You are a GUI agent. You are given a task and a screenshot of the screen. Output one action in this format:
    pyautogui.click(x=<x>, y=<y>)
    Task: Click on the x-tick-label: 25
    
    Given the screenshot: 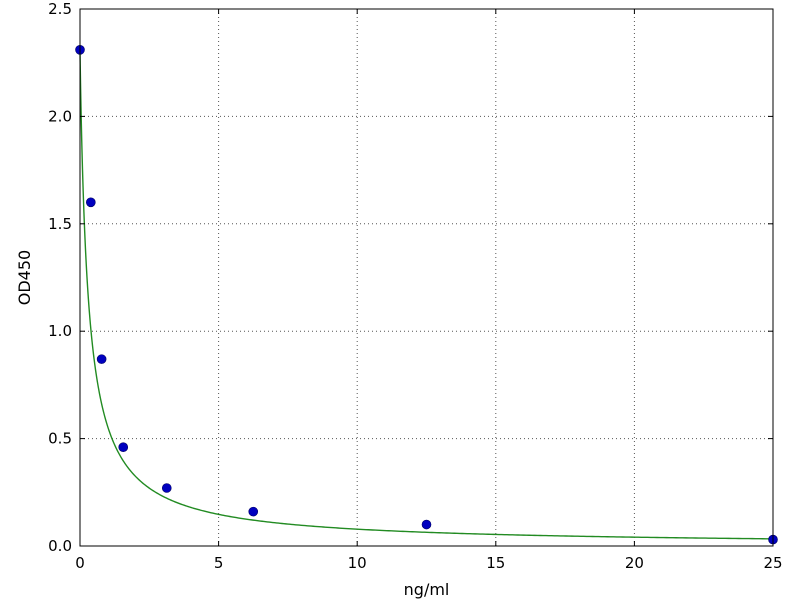 What is the action you would take?
    pyautogui.click(x=772, y=563)
    